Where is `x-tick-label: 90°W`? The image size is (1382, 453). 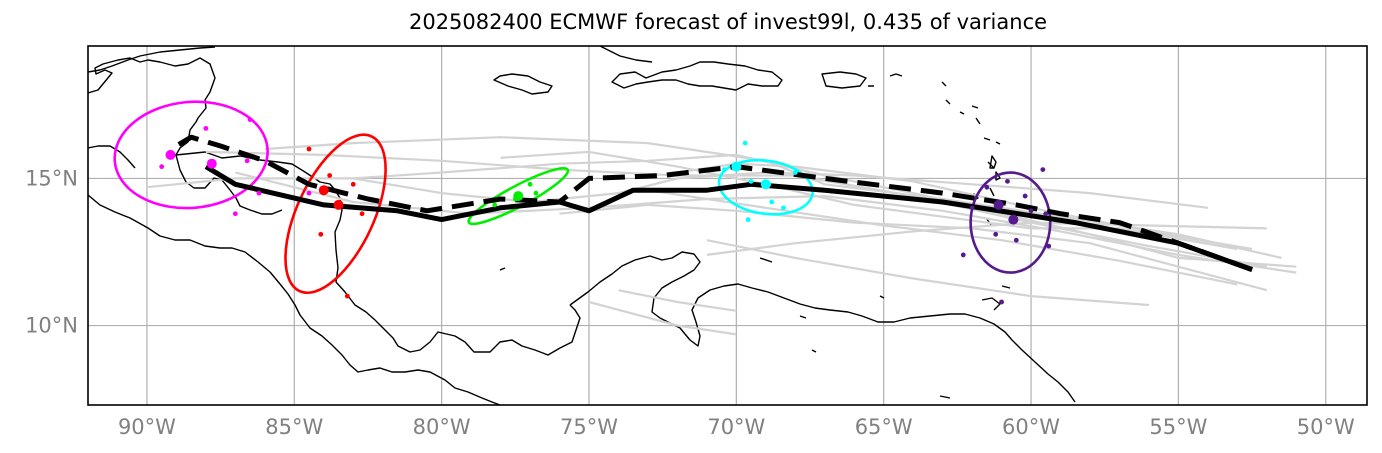
x-tick-label: 90°W is located at coordinates (147, 427).